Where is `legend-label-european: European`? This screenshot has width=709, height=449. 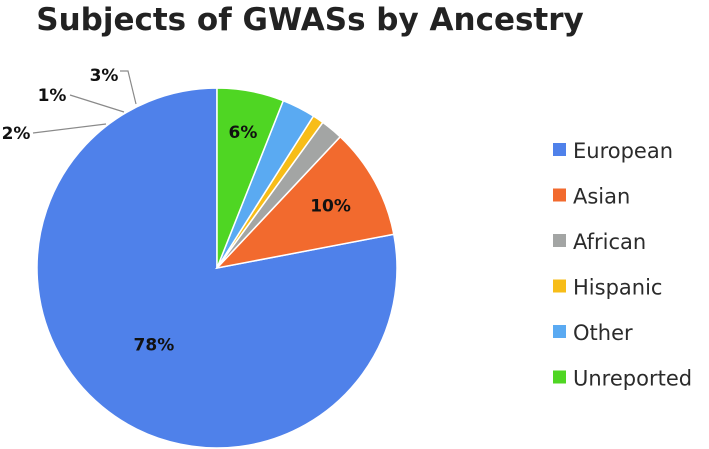
legend-label-european: European is located at coordinates (623, 151).